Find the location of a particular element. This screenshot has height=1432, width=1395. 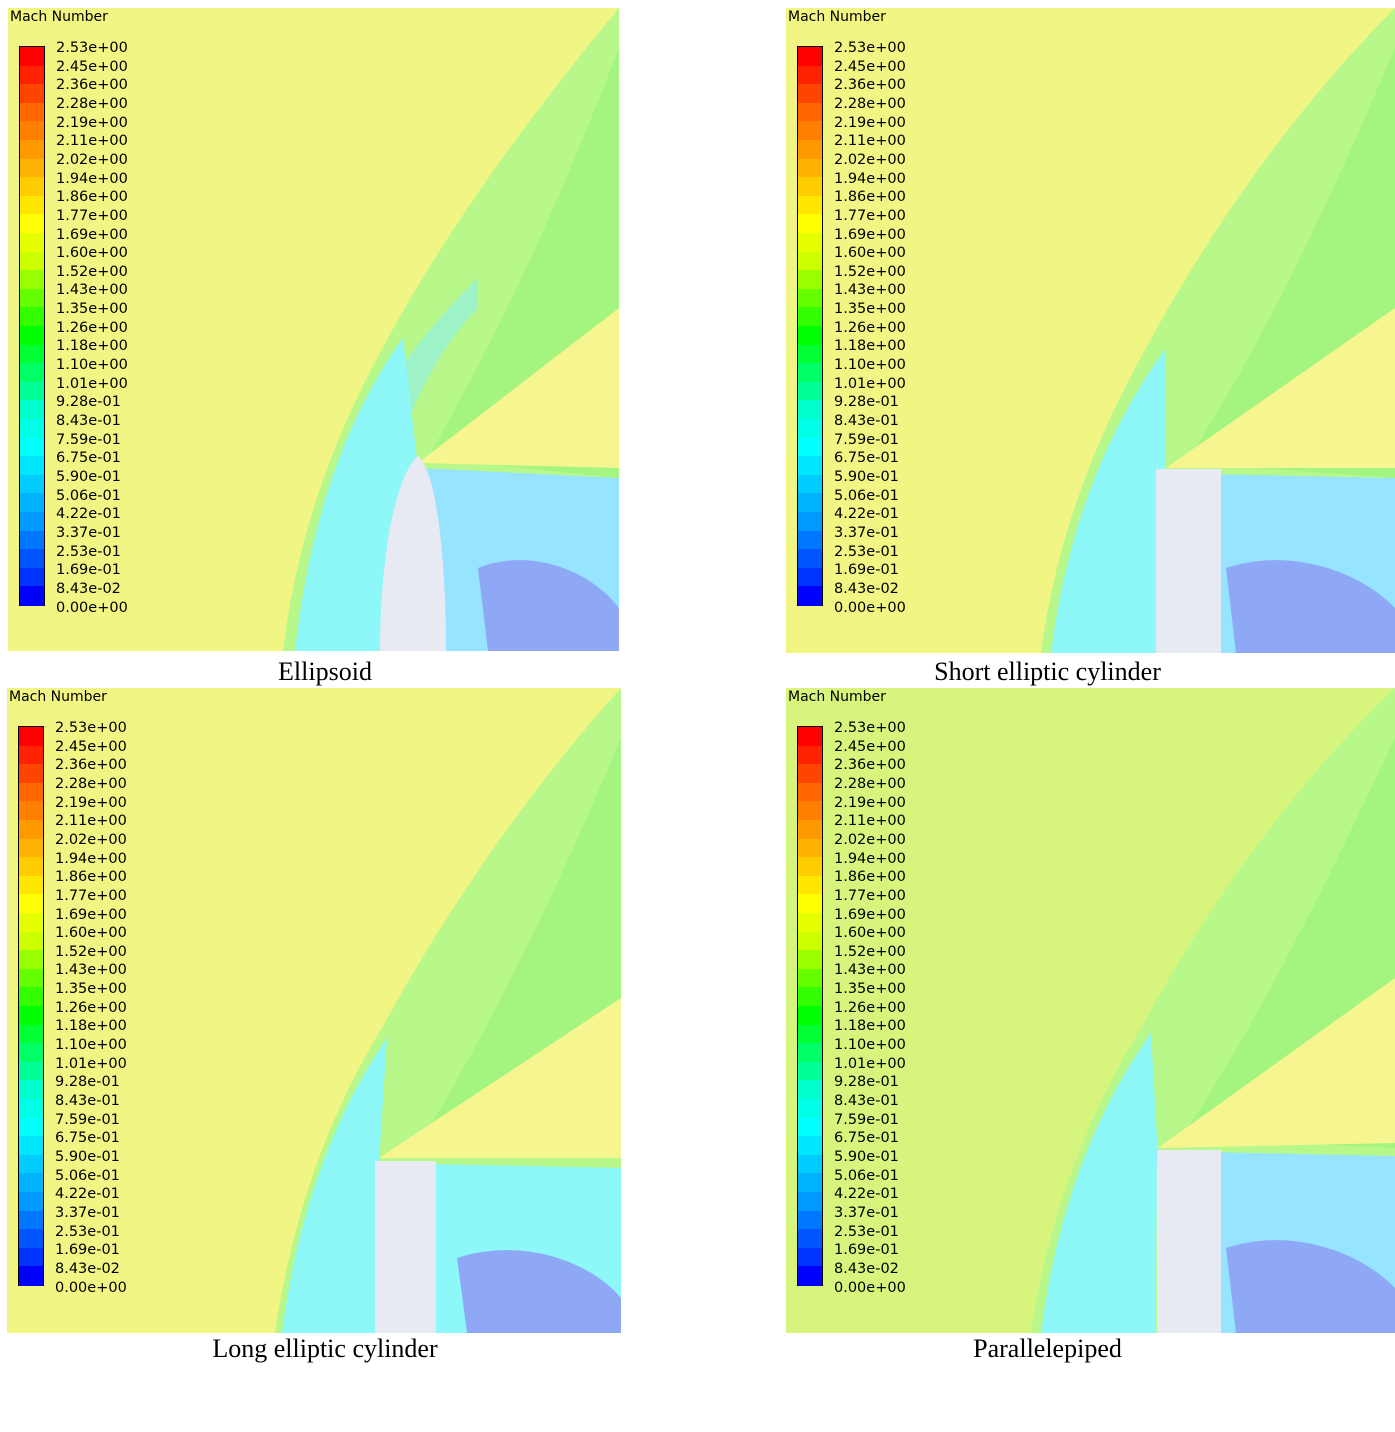

colorbar-tick-label: 1.35e+00 is located at coordinates (870, 309).